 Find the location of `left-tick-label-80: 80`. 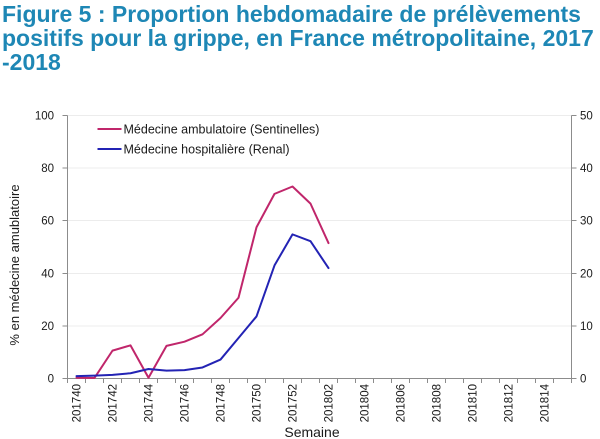

left-tick-label-80: 80 is located at coordinates (47, 169).